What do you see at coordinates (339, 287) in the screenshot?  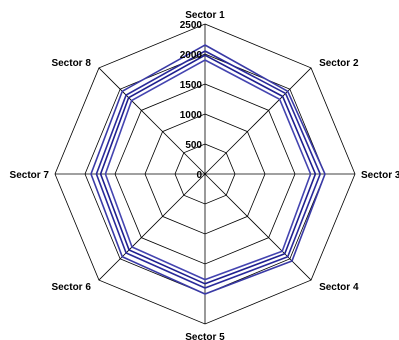 I see `category-label-4: Sector 4` at bounding box center [339, 287].